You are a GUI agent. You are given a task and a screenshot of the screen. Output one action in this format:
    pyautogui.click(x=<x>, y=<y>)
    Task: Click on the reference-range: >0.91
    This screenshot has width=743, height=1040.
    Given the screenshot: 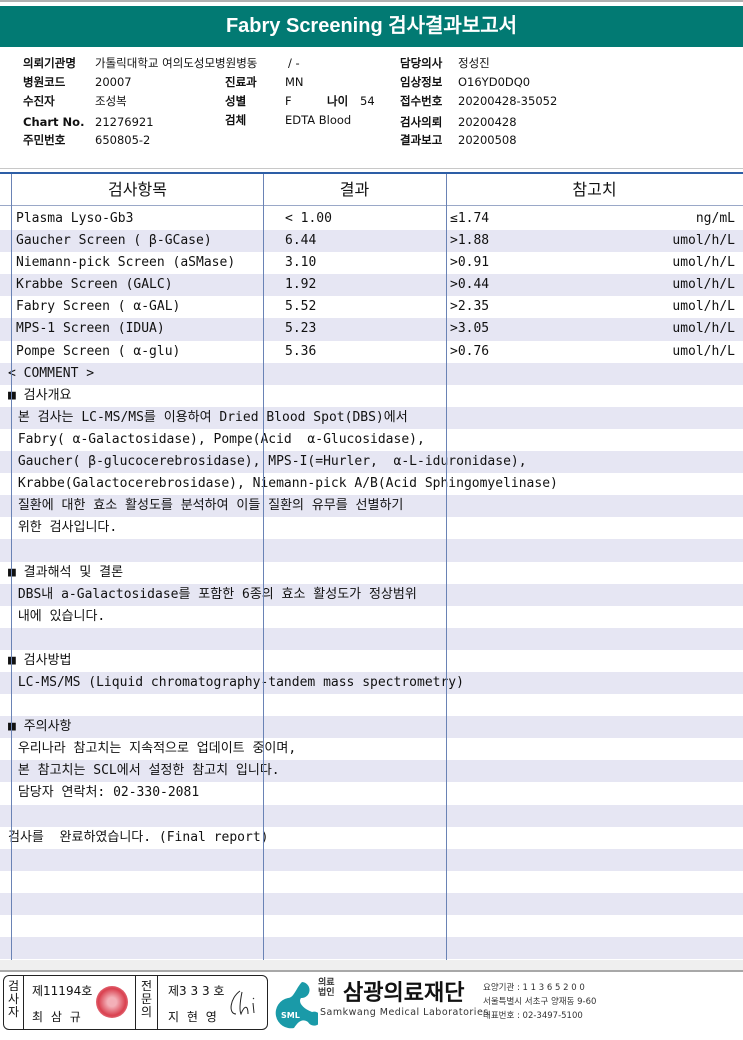 What is the action you would take?
    pyautogui.click(x=470, y=263)
    